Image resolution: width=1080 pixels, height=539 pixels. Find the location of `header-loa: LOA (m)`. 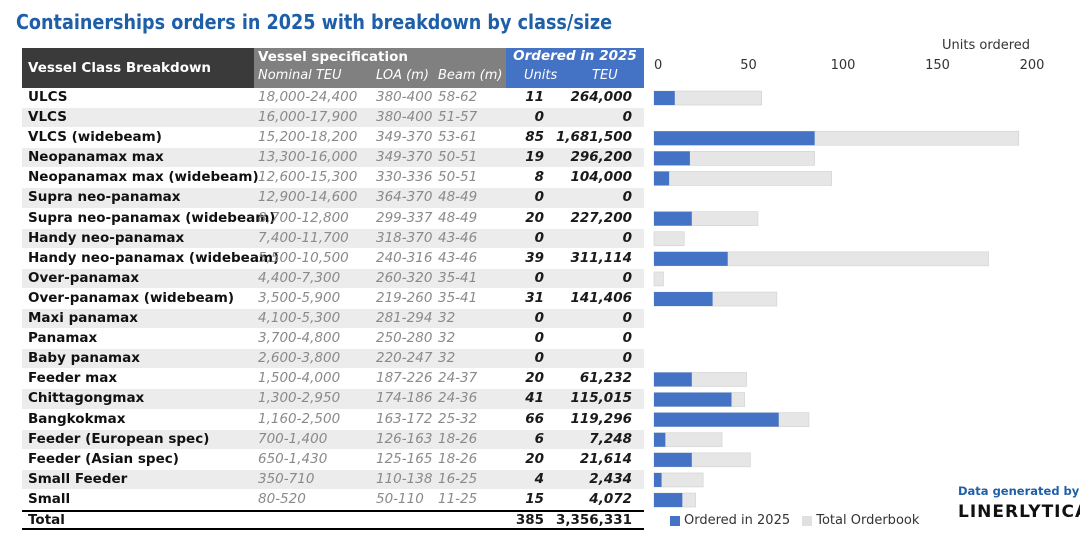

header-loa: LOA (m) is located at coordinates (402, 75).